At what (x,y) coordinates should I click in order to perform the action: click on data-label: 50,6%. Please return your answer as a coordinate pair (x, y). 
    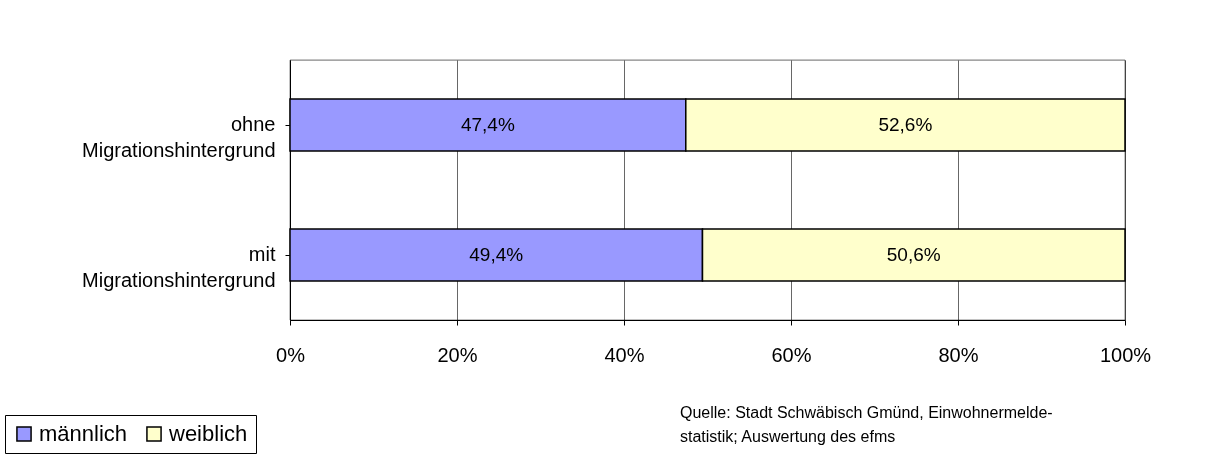
    Looking at the image, I should click on (913, 254).